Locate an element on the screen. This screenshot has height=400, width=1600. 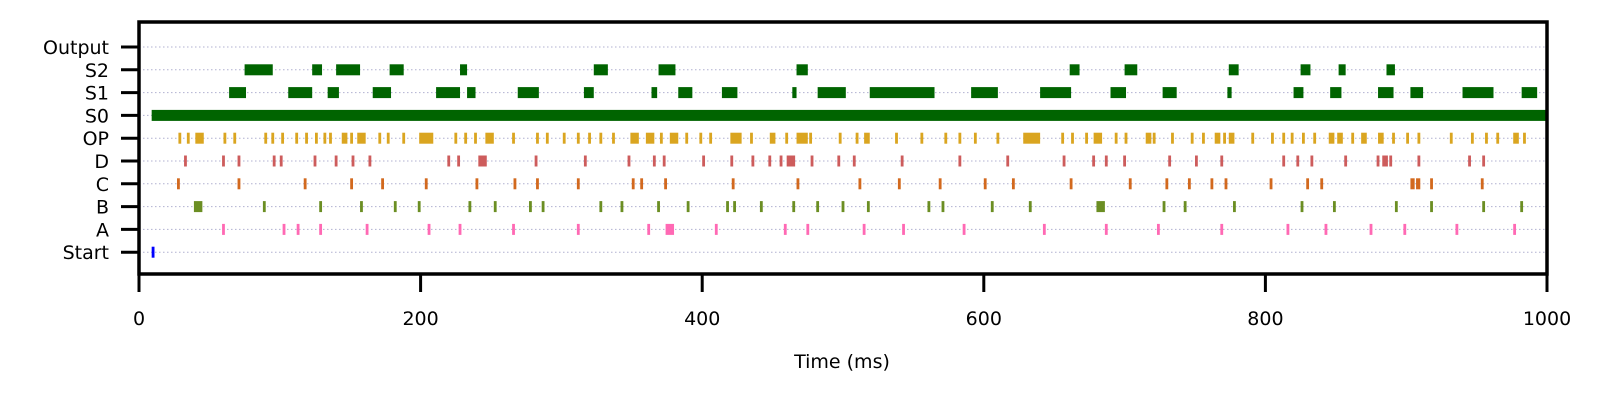
y-tick-label-d: D is located at coordinates (101, 162).